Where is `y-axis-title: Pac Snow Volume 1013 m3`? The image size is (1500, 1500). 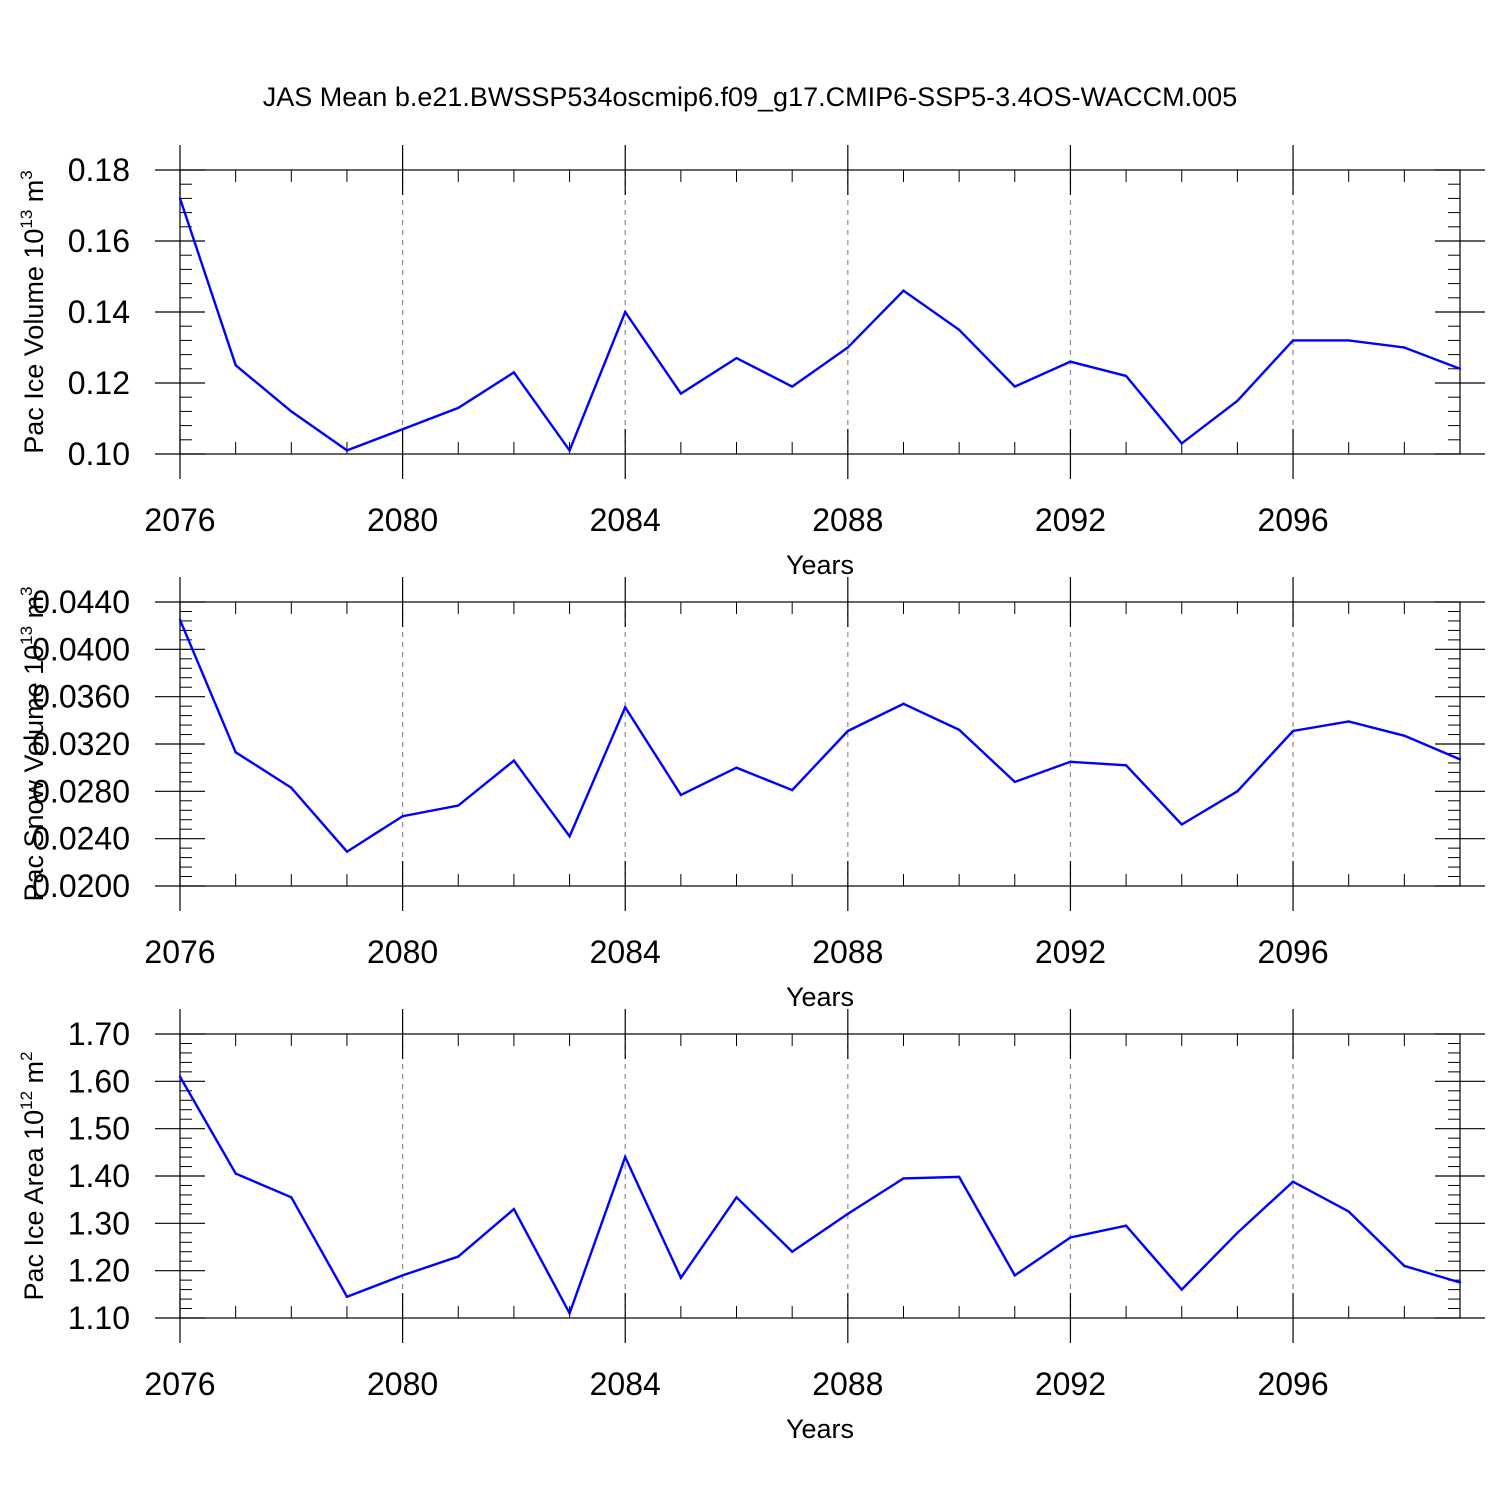
y-axis-title: Pac Snow Volume 1013 m3 is located at coordinates (33, 743).